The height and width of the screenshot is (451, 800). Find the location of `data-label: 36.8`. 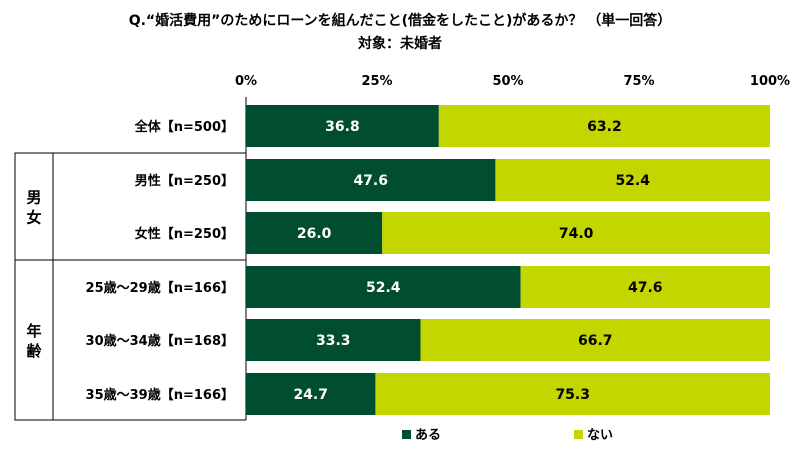

data-label: 36.8 is located at coordinates (342, 127).